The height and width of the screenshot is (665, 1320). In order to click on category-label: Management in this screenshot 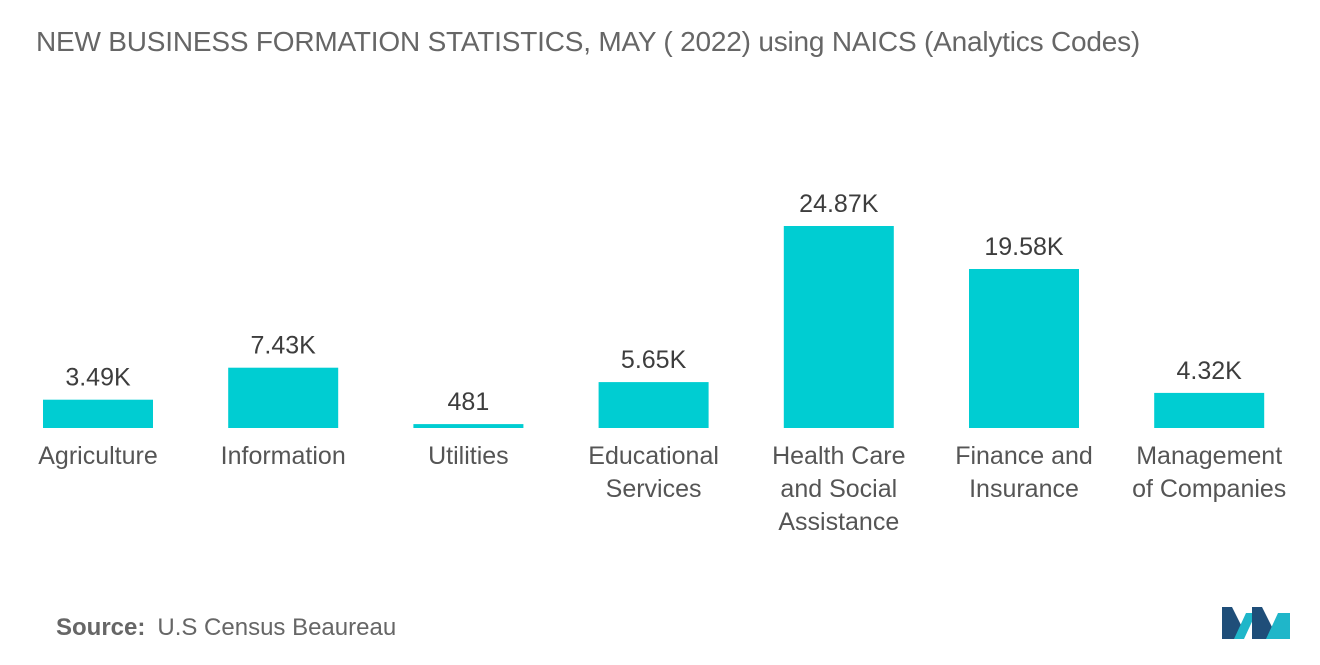, I will do `click(1209, 456)`.